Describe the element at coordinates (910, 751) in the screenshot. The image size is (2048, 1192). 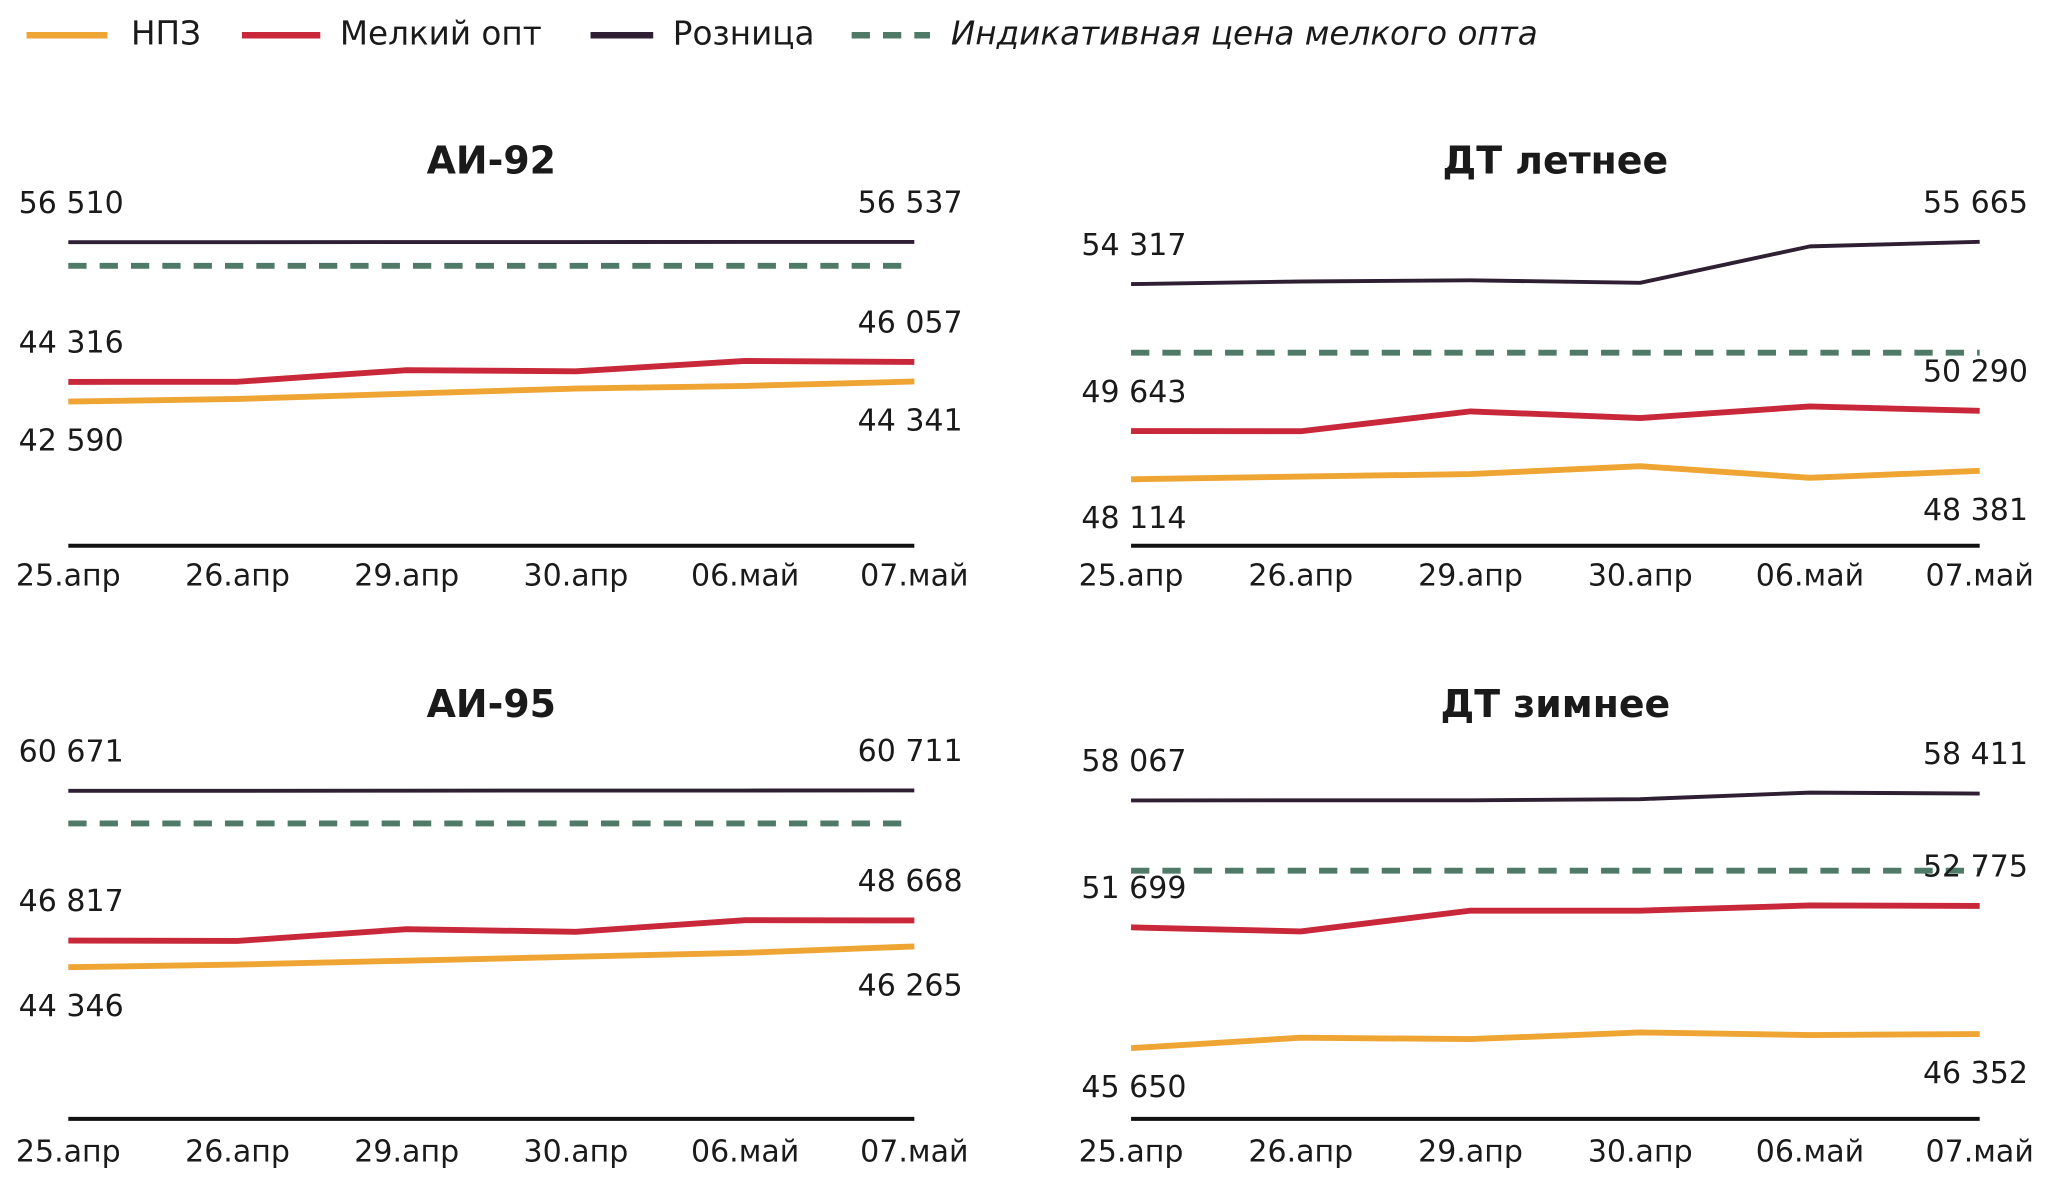
I see `value-label: 60 711` at that location.